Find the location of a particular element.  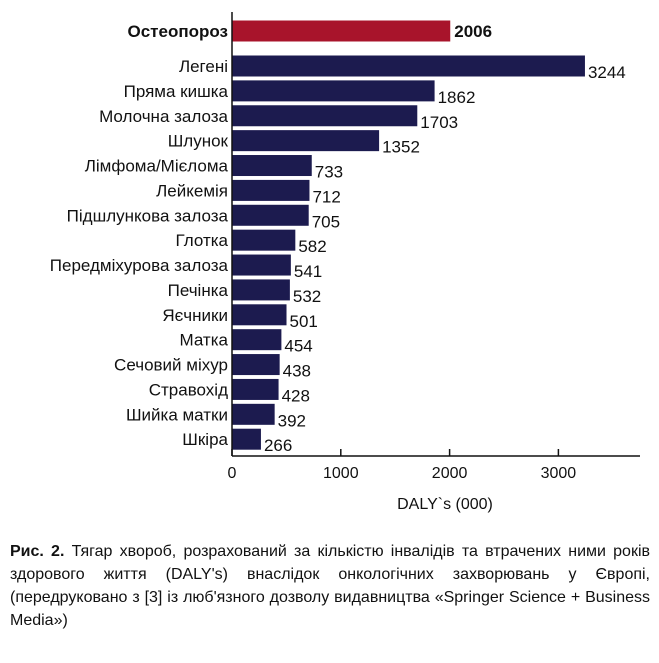

value-label-1: 3244 is located at coordinates (607, 72).